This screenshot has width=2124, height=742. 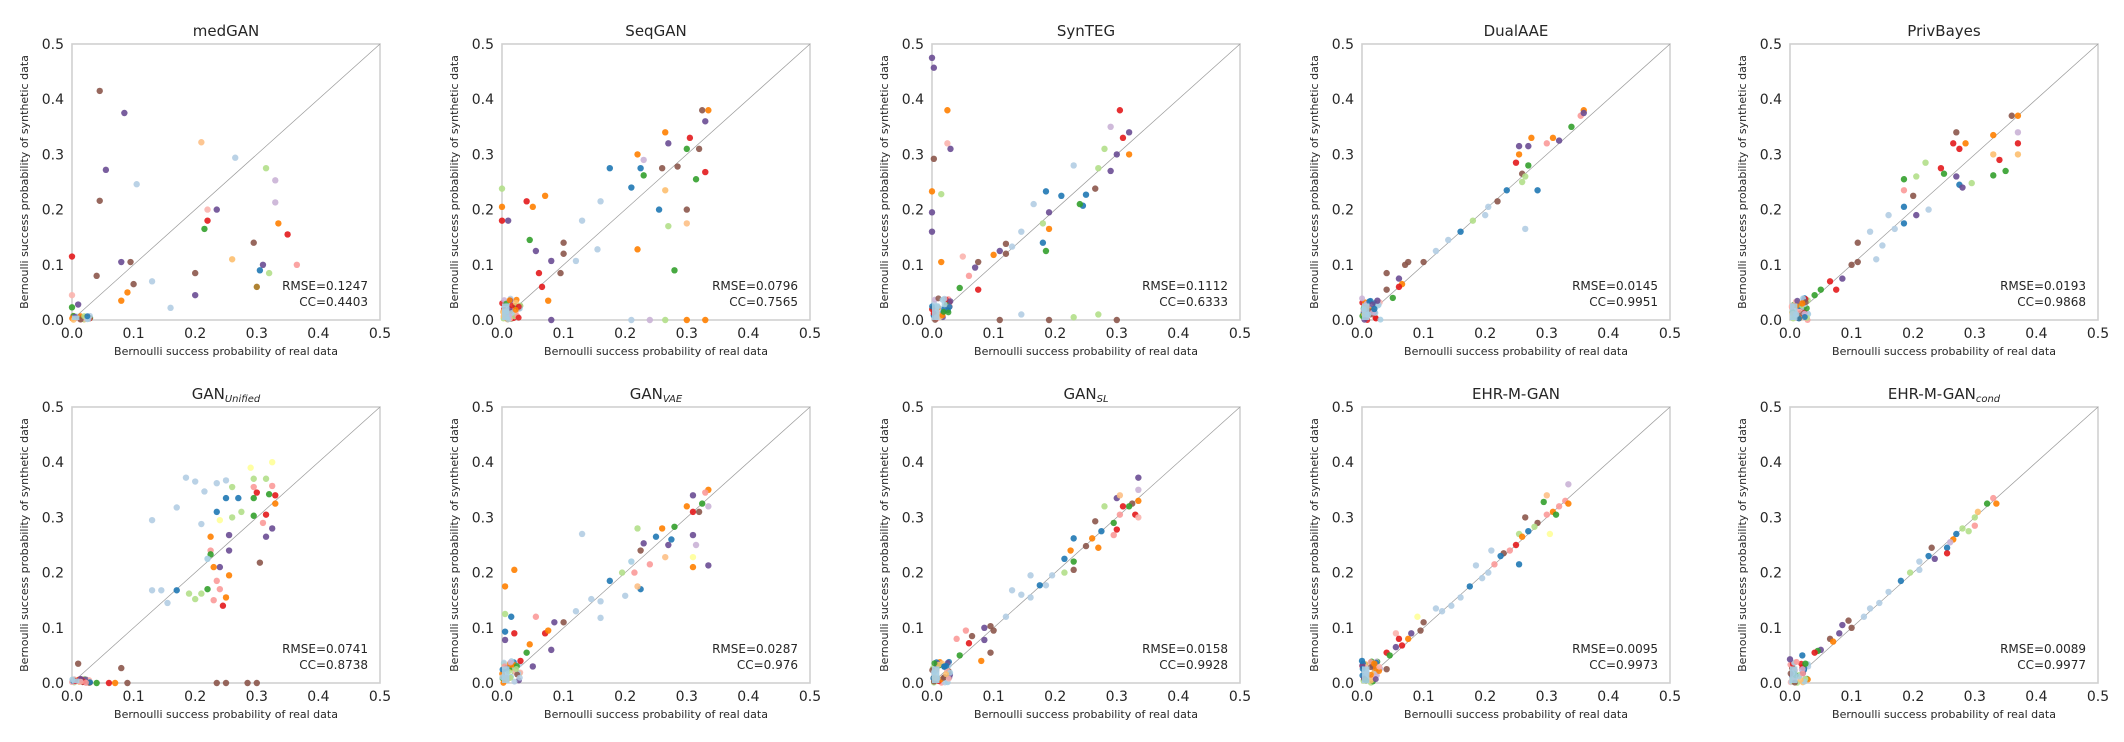 What do you see at coordinates (483, 574) in the screenshot?
I see `y-tick-label: 0.2` at bounding box center [483, 574].